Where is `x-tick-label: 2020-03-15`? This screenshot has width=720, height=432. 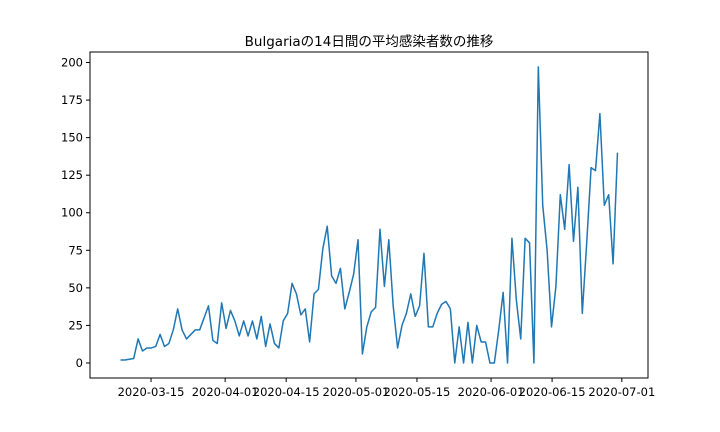
x-tick-label: 2020-03-15 is located at coordinates (151, 392).